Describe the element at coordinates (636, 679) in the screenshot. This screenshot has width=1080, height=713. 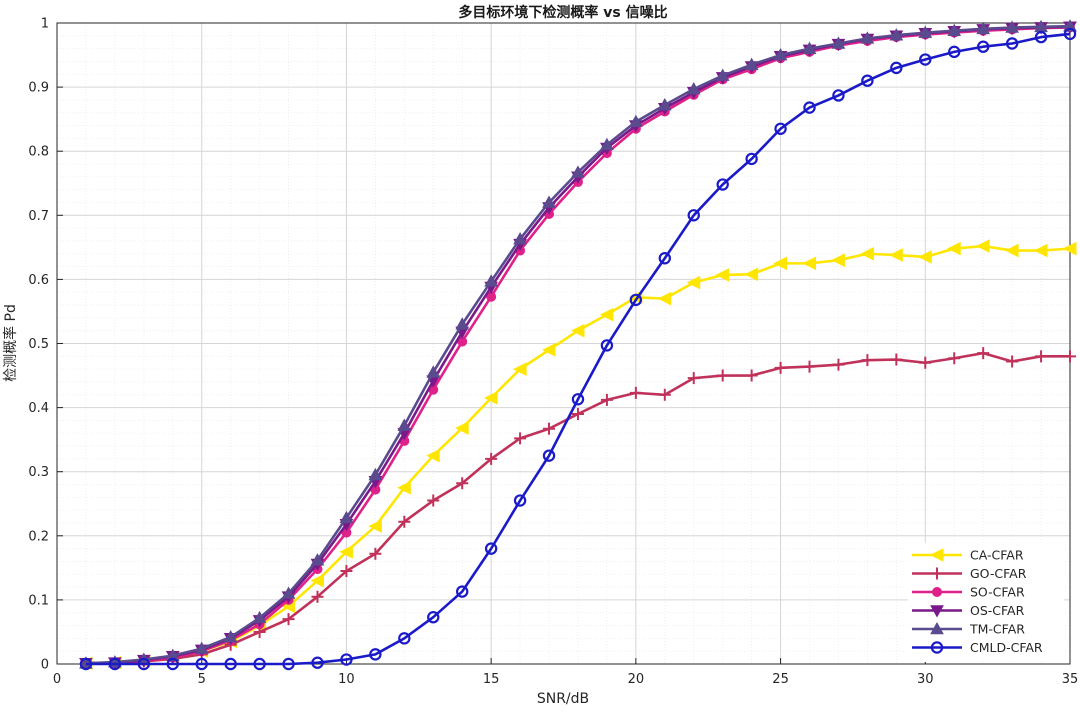
I see `x-tick-label: 20` at that location.